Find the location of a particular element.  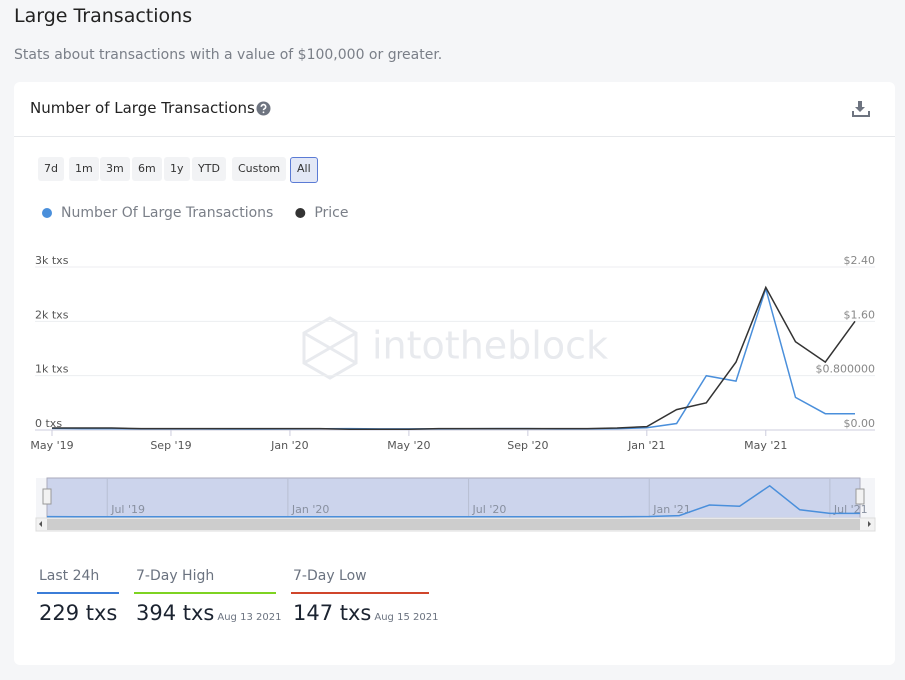

stat-number: 229 txs is located at coordinates (78, 613).